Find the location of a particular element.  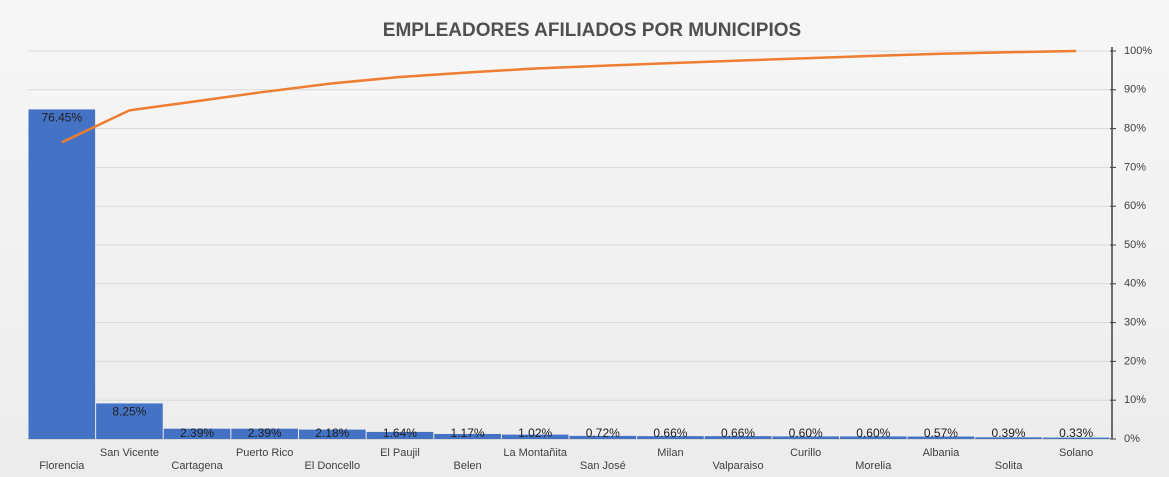

x-tick-label: Belen is located at coordinates (467, 466).